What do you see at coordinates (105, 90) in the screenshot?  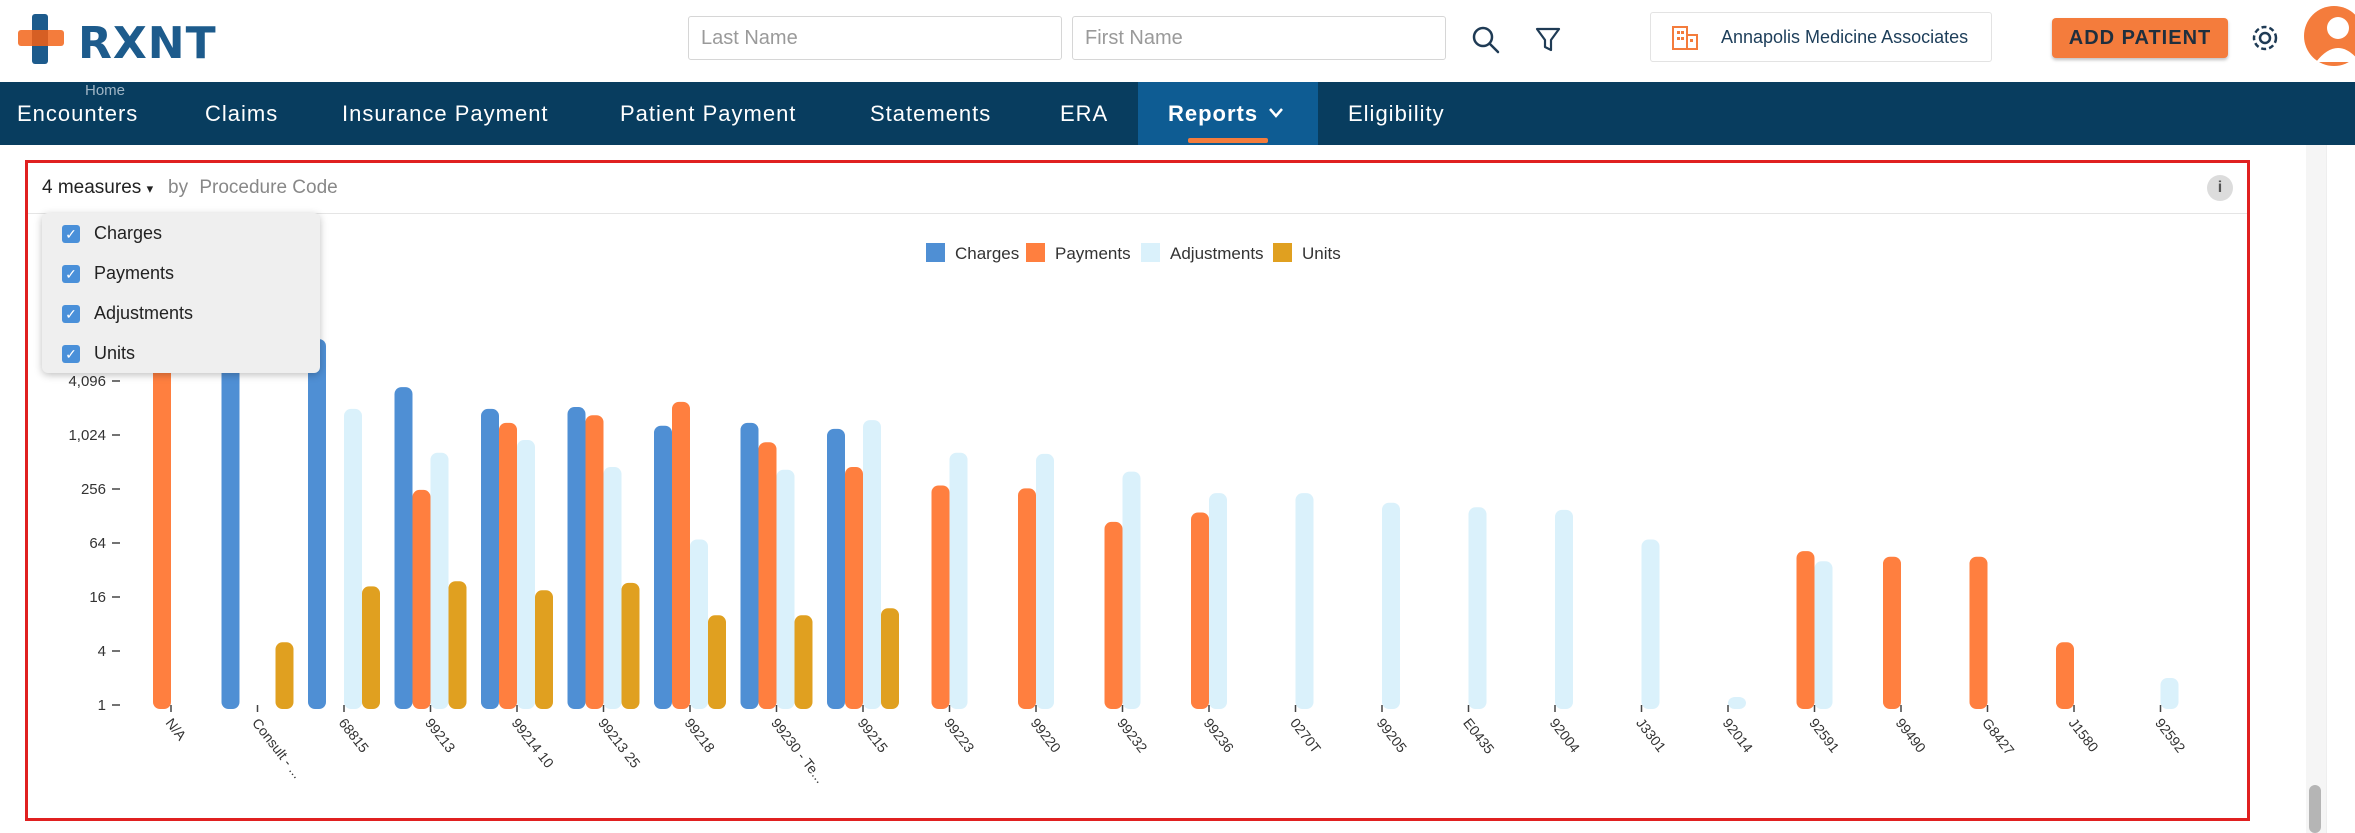 I see `home-tooltip: Home` at bounding box center [105, 90].